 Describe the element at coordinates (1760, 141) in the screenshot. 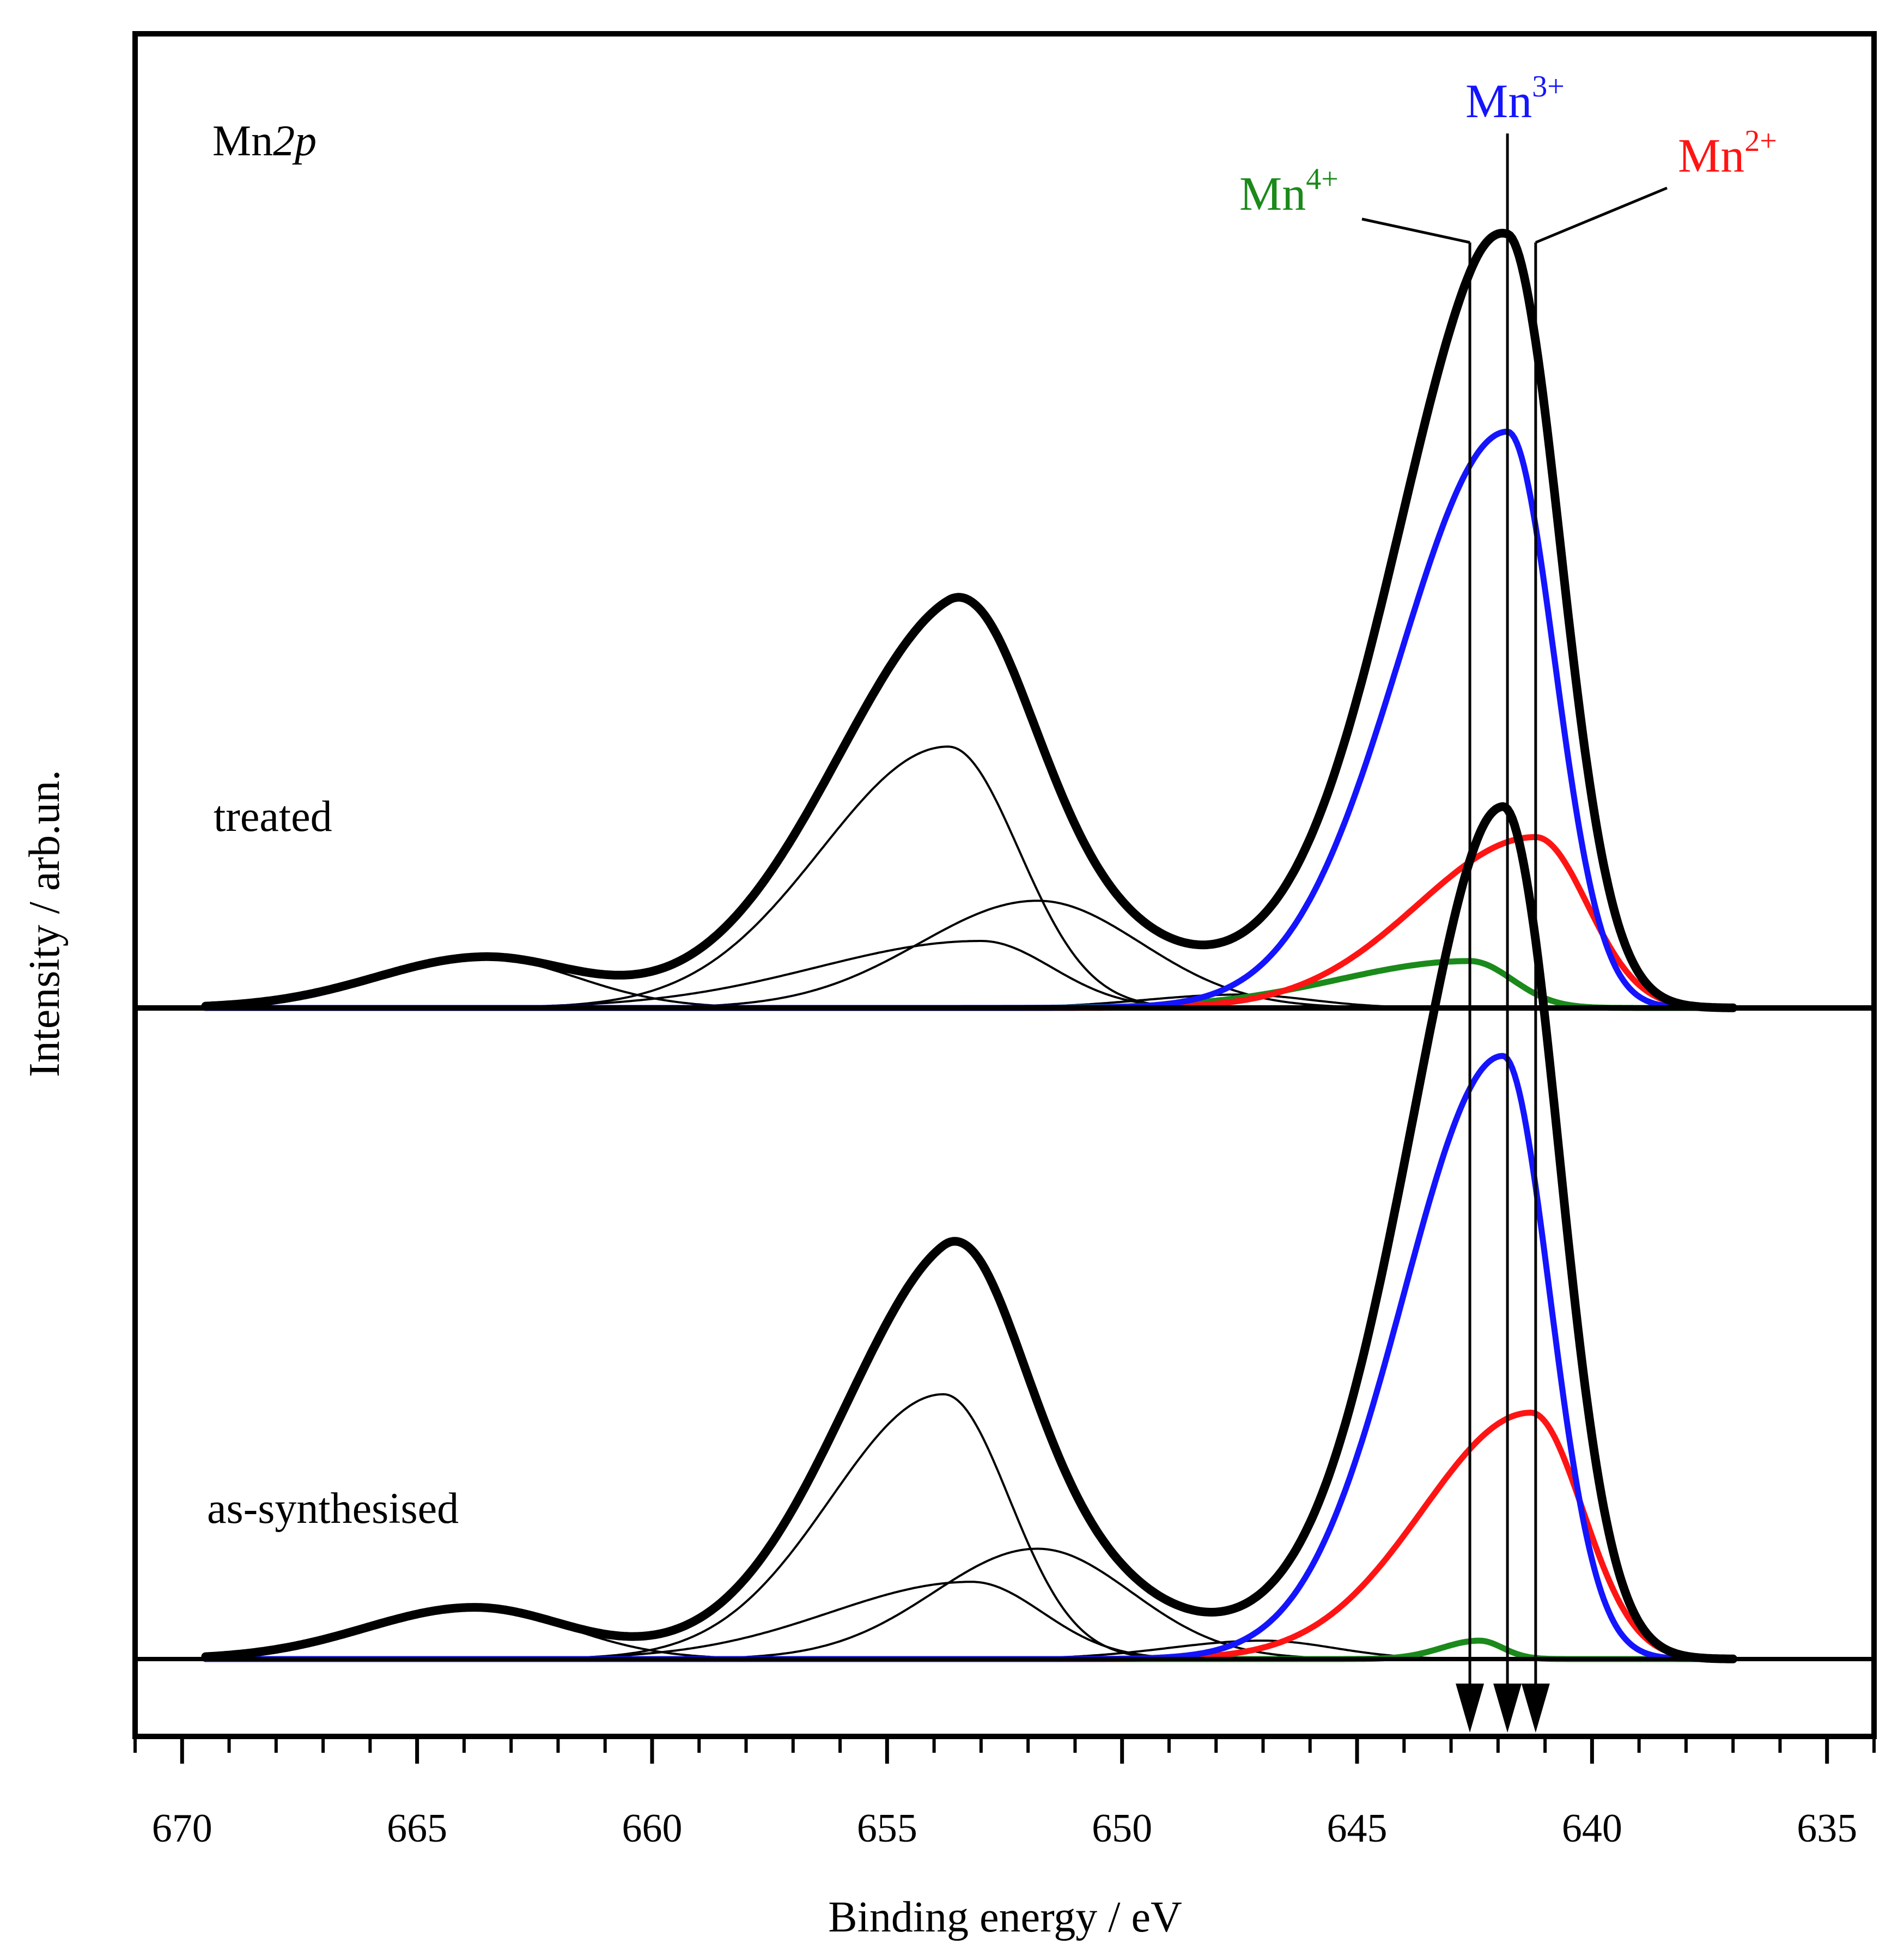

I see `marker-label-sup-2plus: 2+` at that location.